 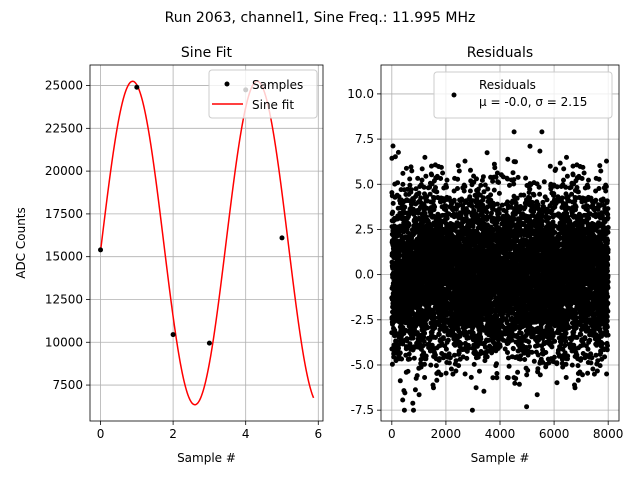 I want to click on y-tick-label: 10.0, so click(x=360, y=94).